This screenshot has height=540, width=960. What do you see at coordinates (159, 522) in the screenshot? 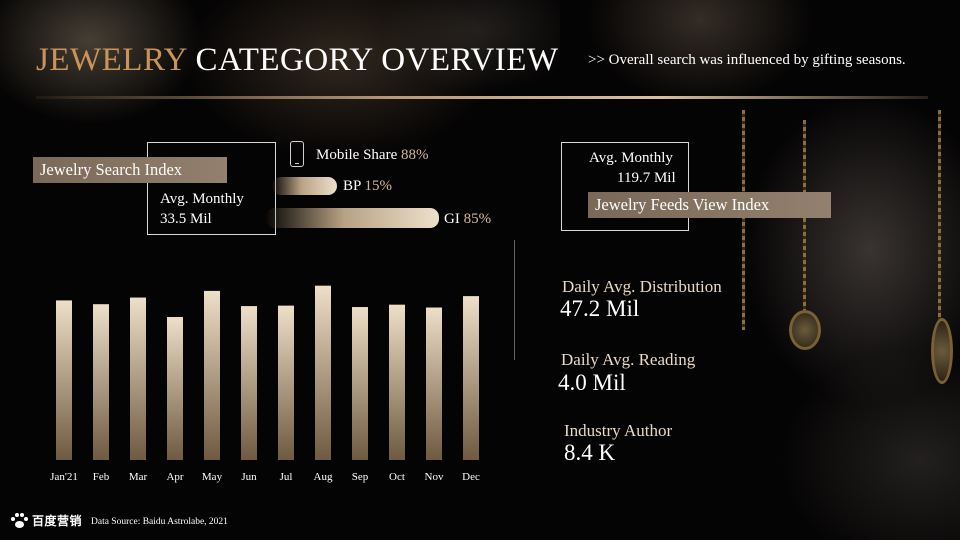
I see `data-source: Data Source: Baidu Astrolabe, 2021` at bounding box center [159, 522].